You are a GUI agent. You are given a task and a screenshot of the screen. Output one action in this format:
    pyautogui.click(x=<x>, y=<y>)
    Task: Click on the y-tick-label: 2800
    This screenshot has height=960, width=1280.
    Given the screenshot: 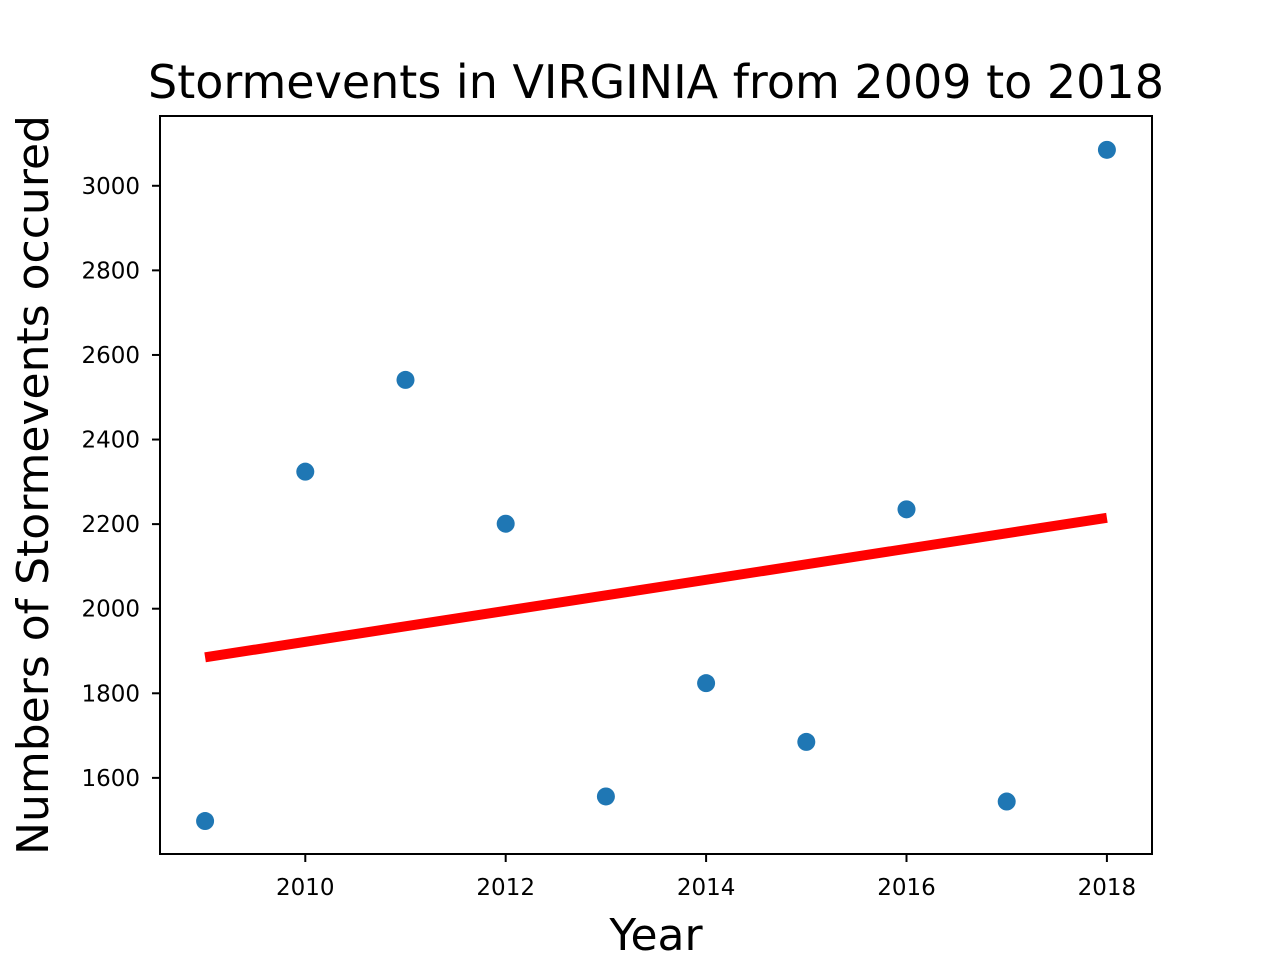 What is the action you would take?
    pyautogui.click(x=110, y=271)
    